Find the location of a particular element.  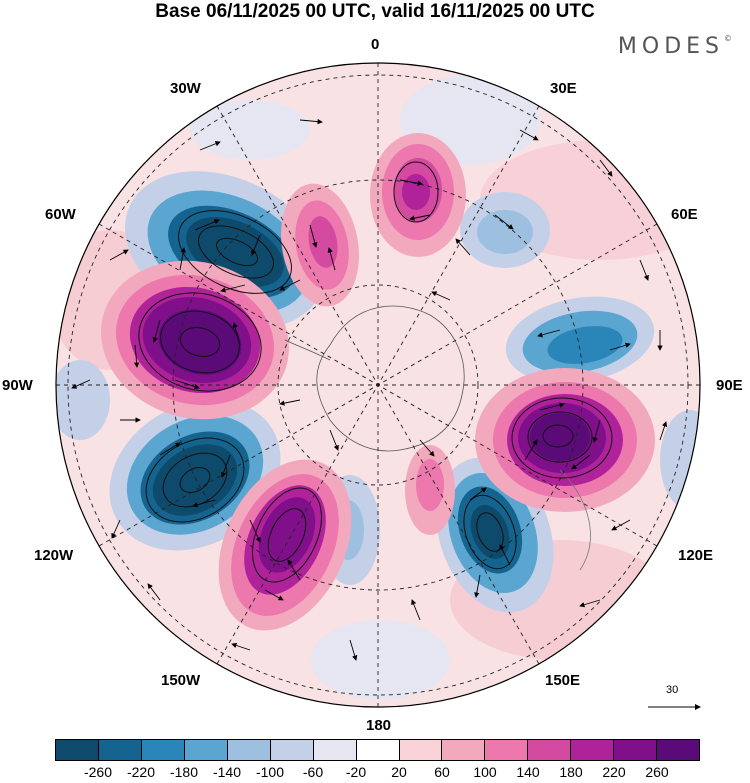

modes-logo: MODES© is located at coordinates (675, 46).